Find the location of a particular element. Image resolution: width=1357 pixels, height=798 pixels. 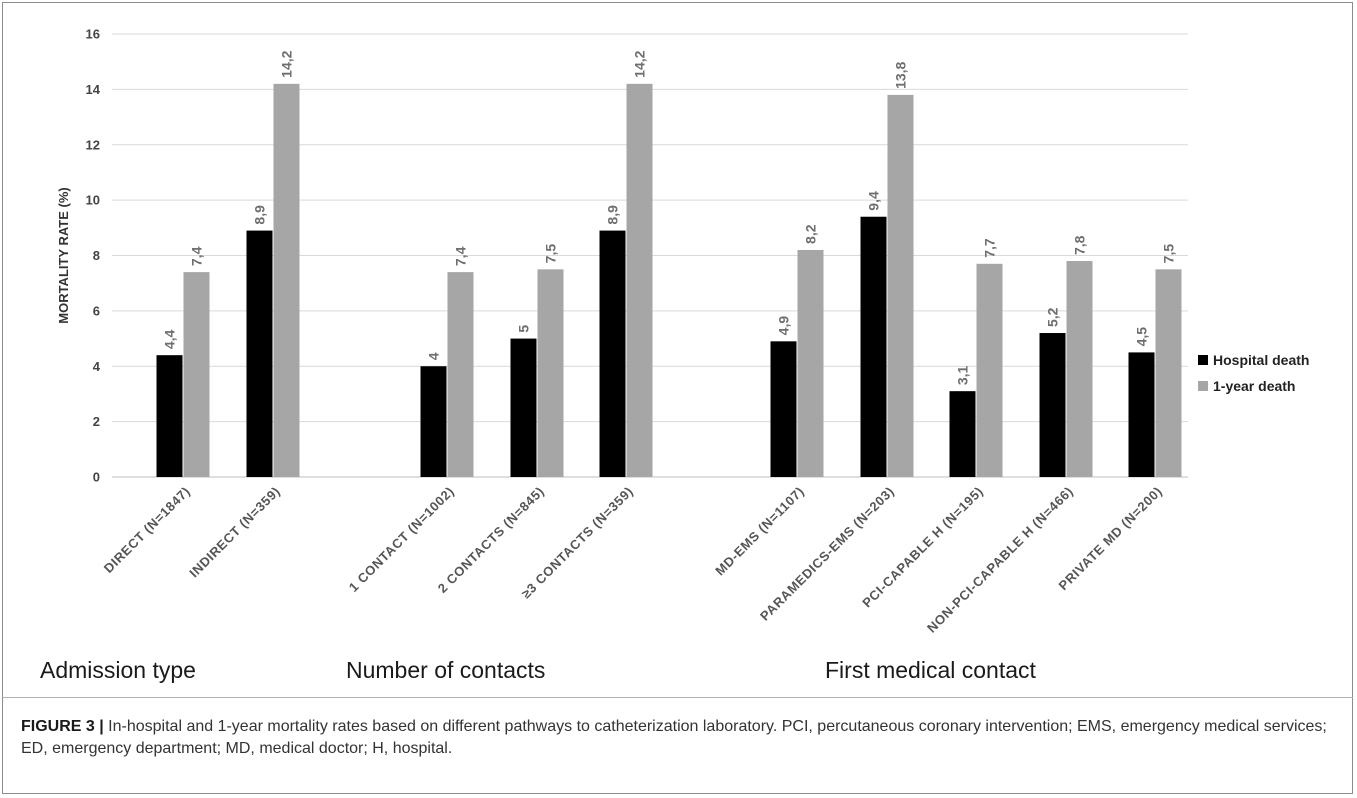

x-tick-label: NON-PCI-CAPABLE H (N=466) is located at coordinates (1000, 560).